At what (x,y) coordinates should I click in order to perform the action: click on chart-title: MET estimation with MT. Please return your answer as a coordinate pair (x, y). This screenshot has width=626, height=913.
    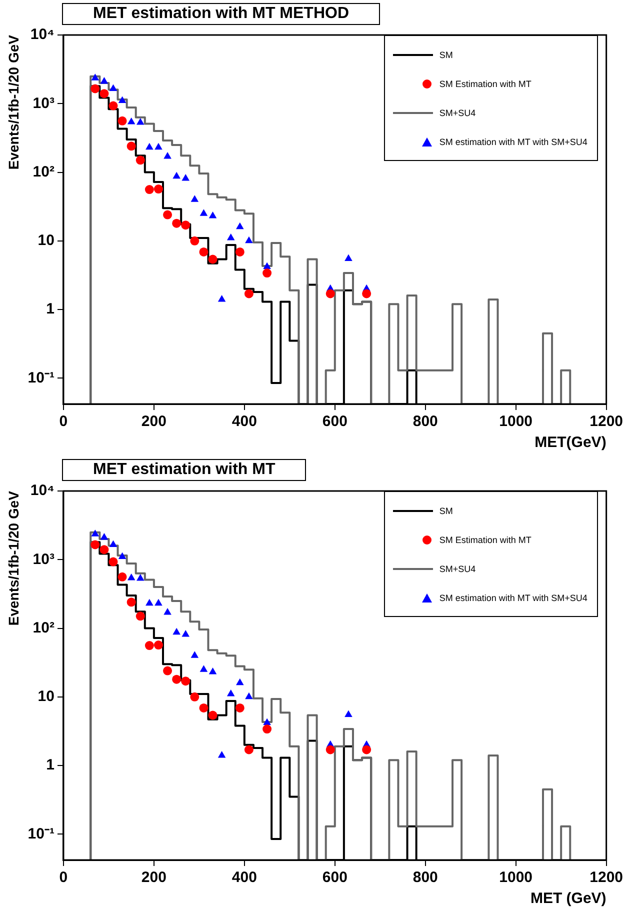
    Looking at the image, I should click on (184, 470).